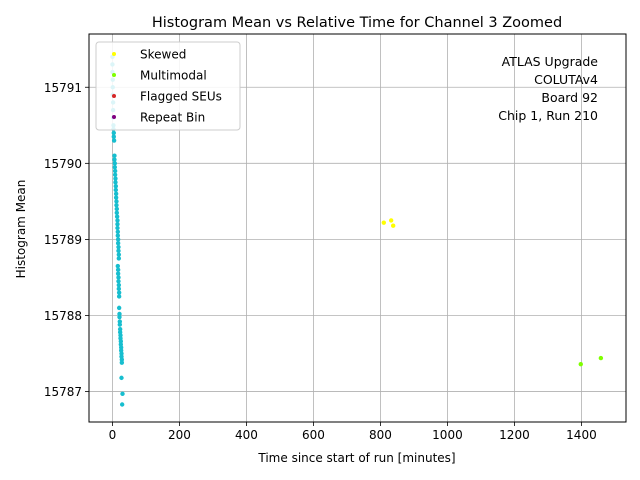 Image resolution: width=640 pixels, height=480 pixels. I want to click on y-axis-label: Histogram Mean, so click(21, 229).